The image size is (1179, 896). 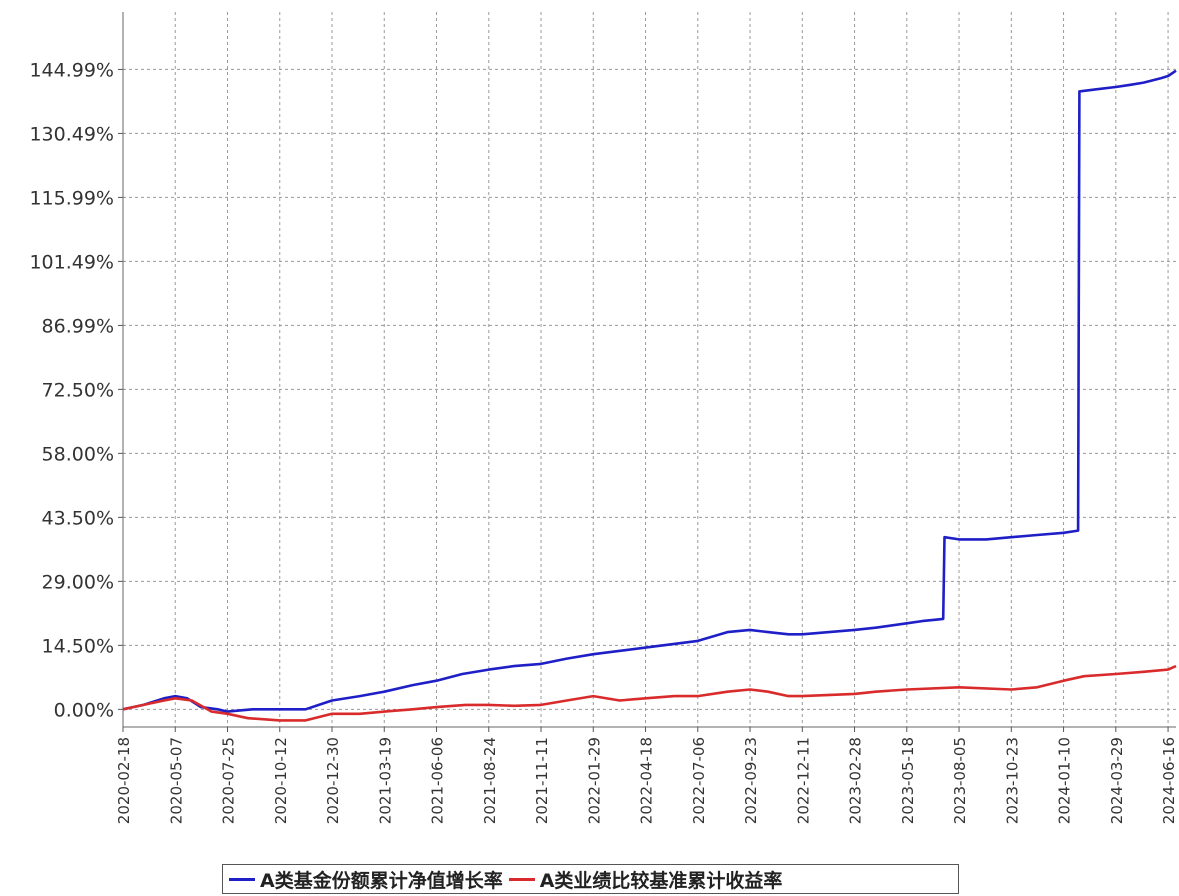 I want to click on x-tick-label: 2020-12-30, so click(x=333, y=780).